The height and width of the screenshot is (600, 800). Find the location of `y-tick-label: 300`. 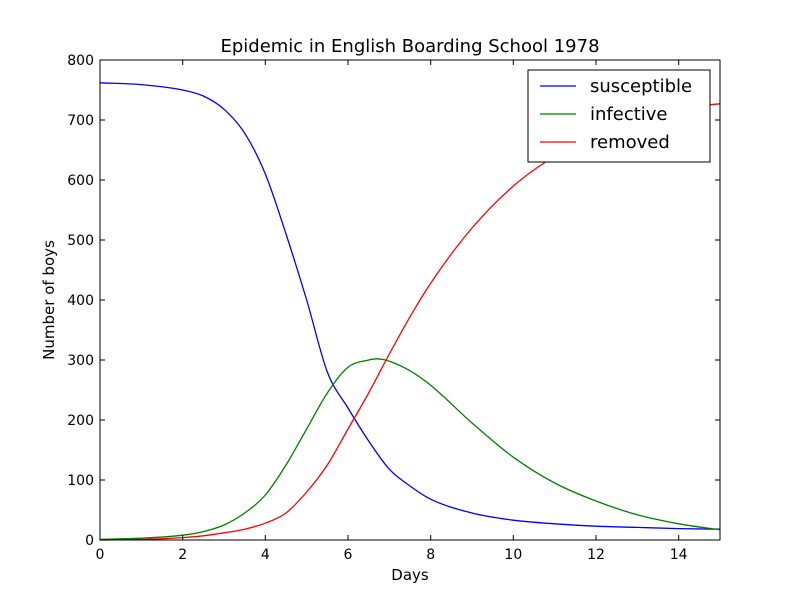

y-tick-label: 300 is located at coordinates (80, 361).